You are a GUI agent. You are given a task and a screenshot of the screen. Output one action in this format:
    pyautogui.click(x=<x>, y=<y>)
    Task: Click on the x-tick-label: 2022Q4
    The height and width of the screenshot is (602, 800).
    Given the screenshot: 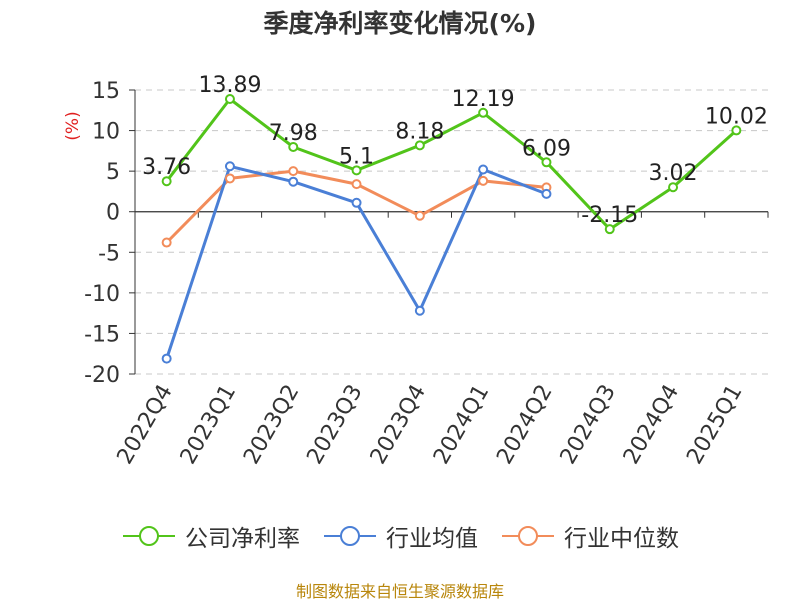 What is the action you would take?
    pyautogui.click(x=145, y=425)
    